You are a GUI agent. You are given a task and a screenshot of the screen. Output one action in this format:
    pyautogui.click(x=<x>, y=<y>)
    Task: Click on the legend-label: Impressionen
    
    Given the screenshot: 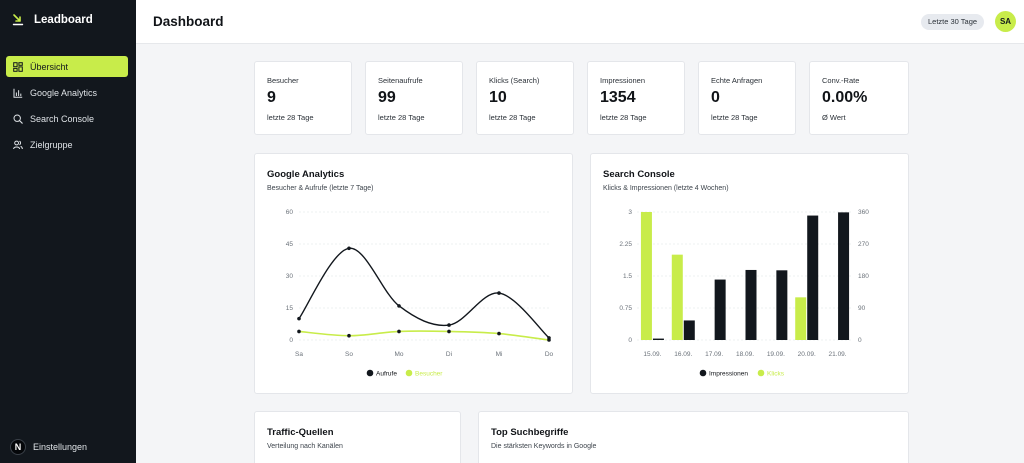 What is the action you would take?
    pyautogui.click(x=728, y=373)
    